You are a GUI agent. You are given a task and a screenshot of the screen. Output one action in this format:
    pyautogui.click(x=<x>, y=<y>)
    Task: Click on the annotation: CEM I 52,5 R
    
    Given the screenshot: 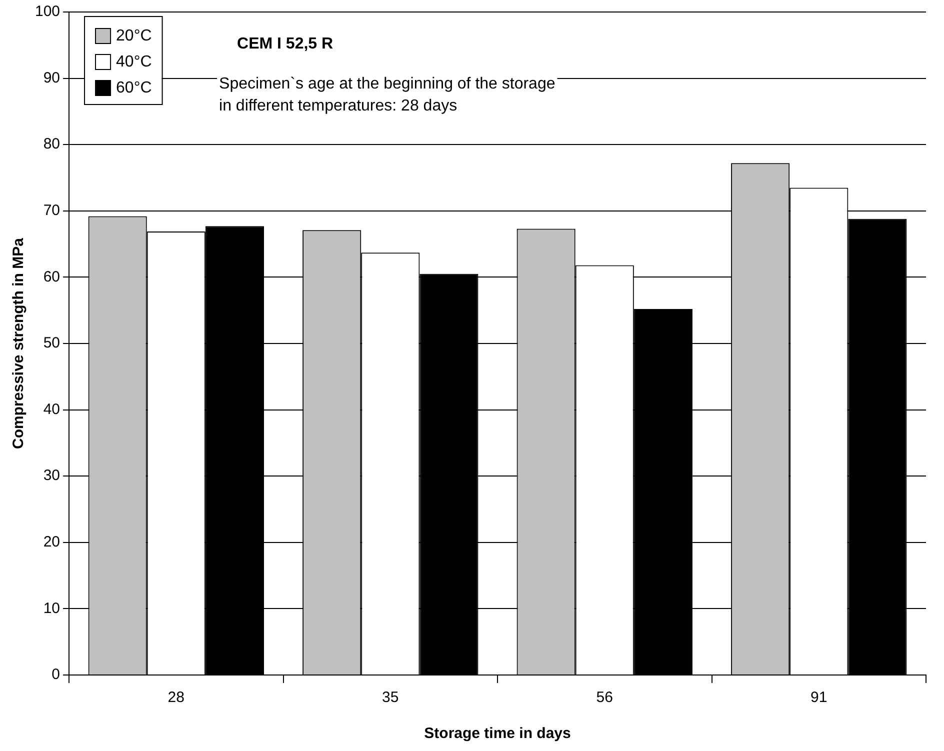 What is the action you would take?
    pyautogui.click(x=285, y=43)
    